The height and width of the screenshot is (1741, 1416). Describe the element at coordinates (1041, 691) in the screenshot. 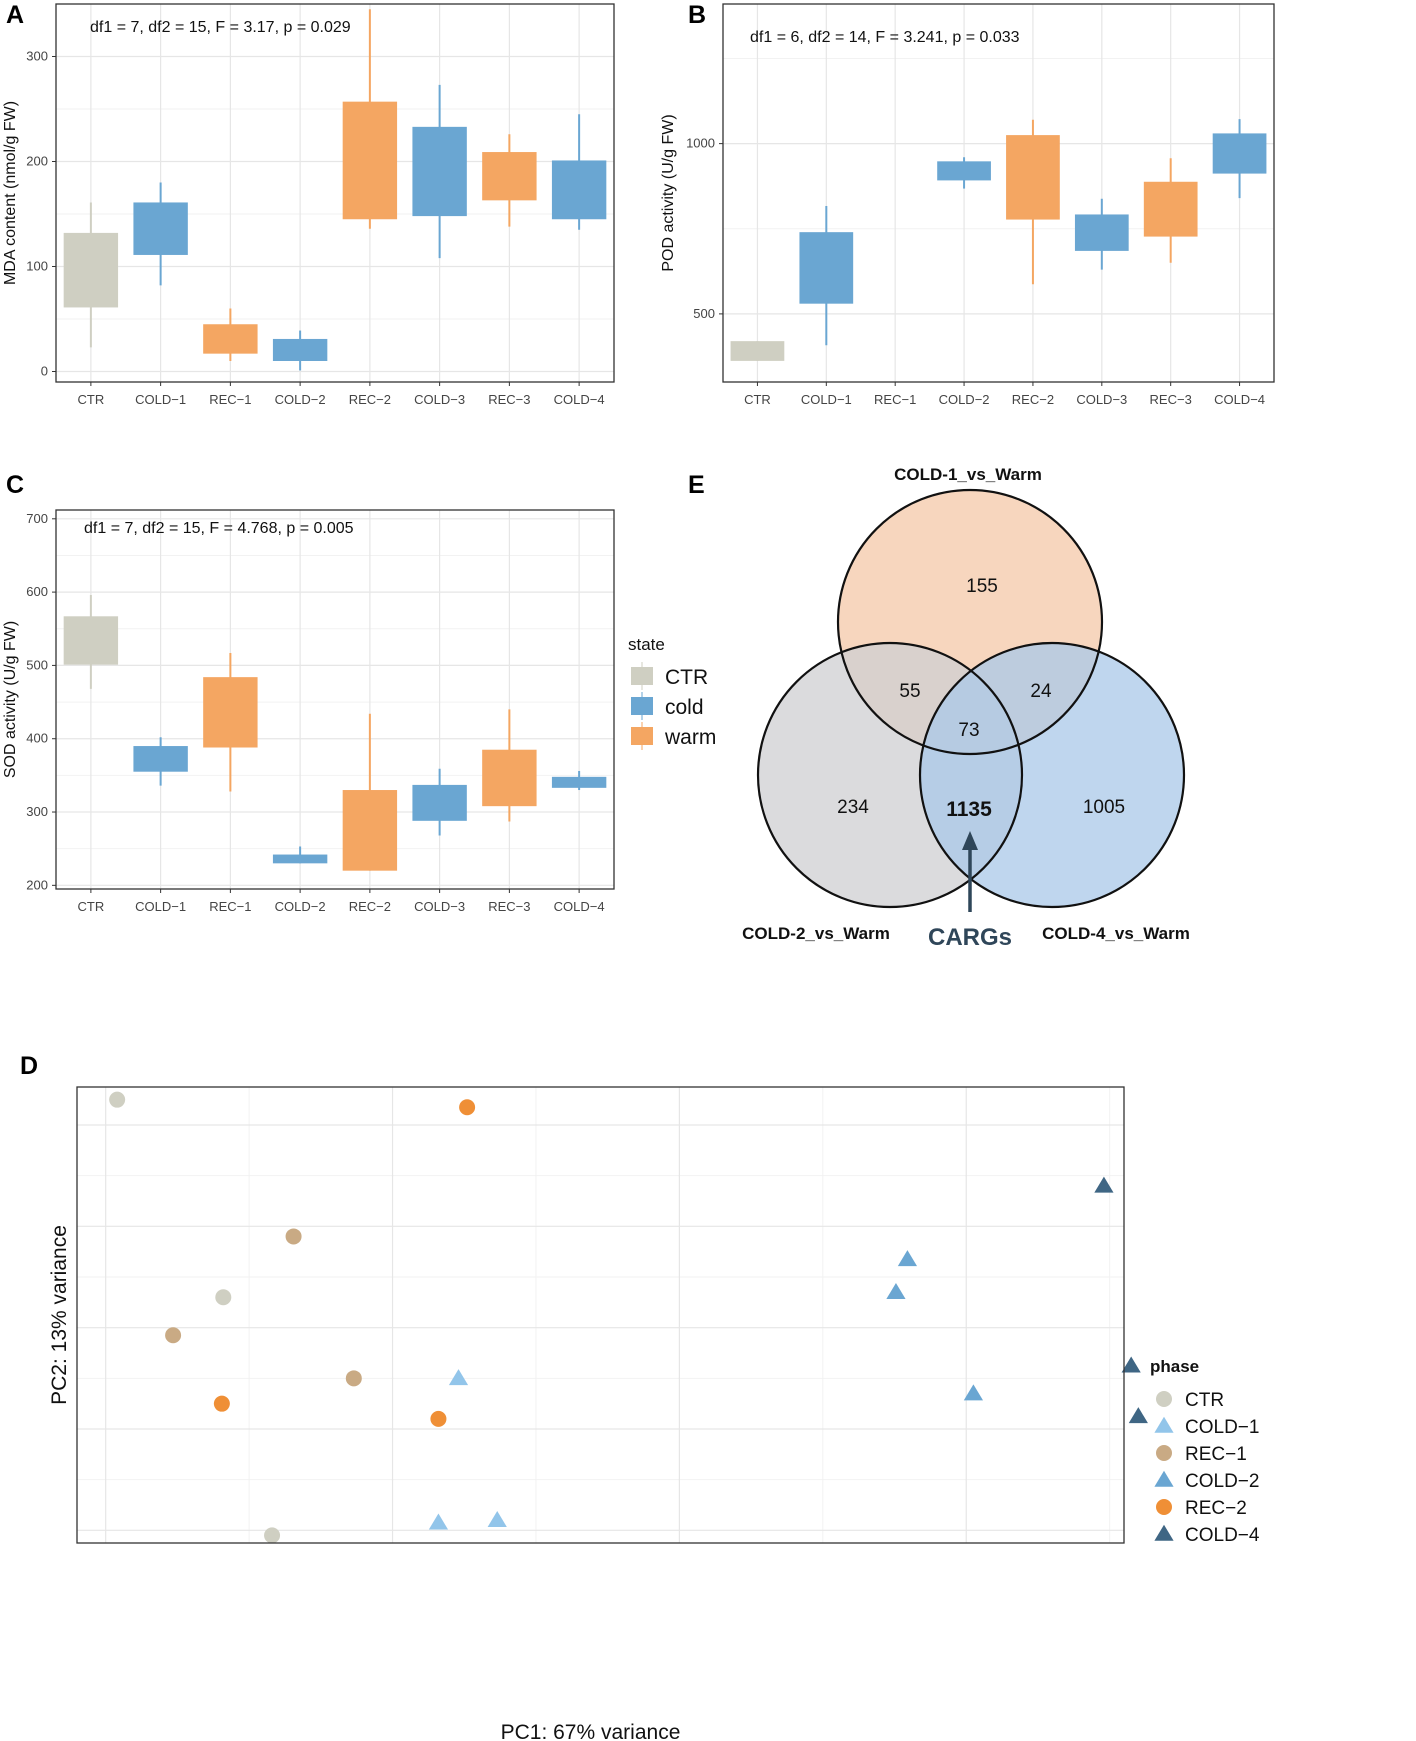

I see `venn-count-cold1-cold4: 24` at that location.